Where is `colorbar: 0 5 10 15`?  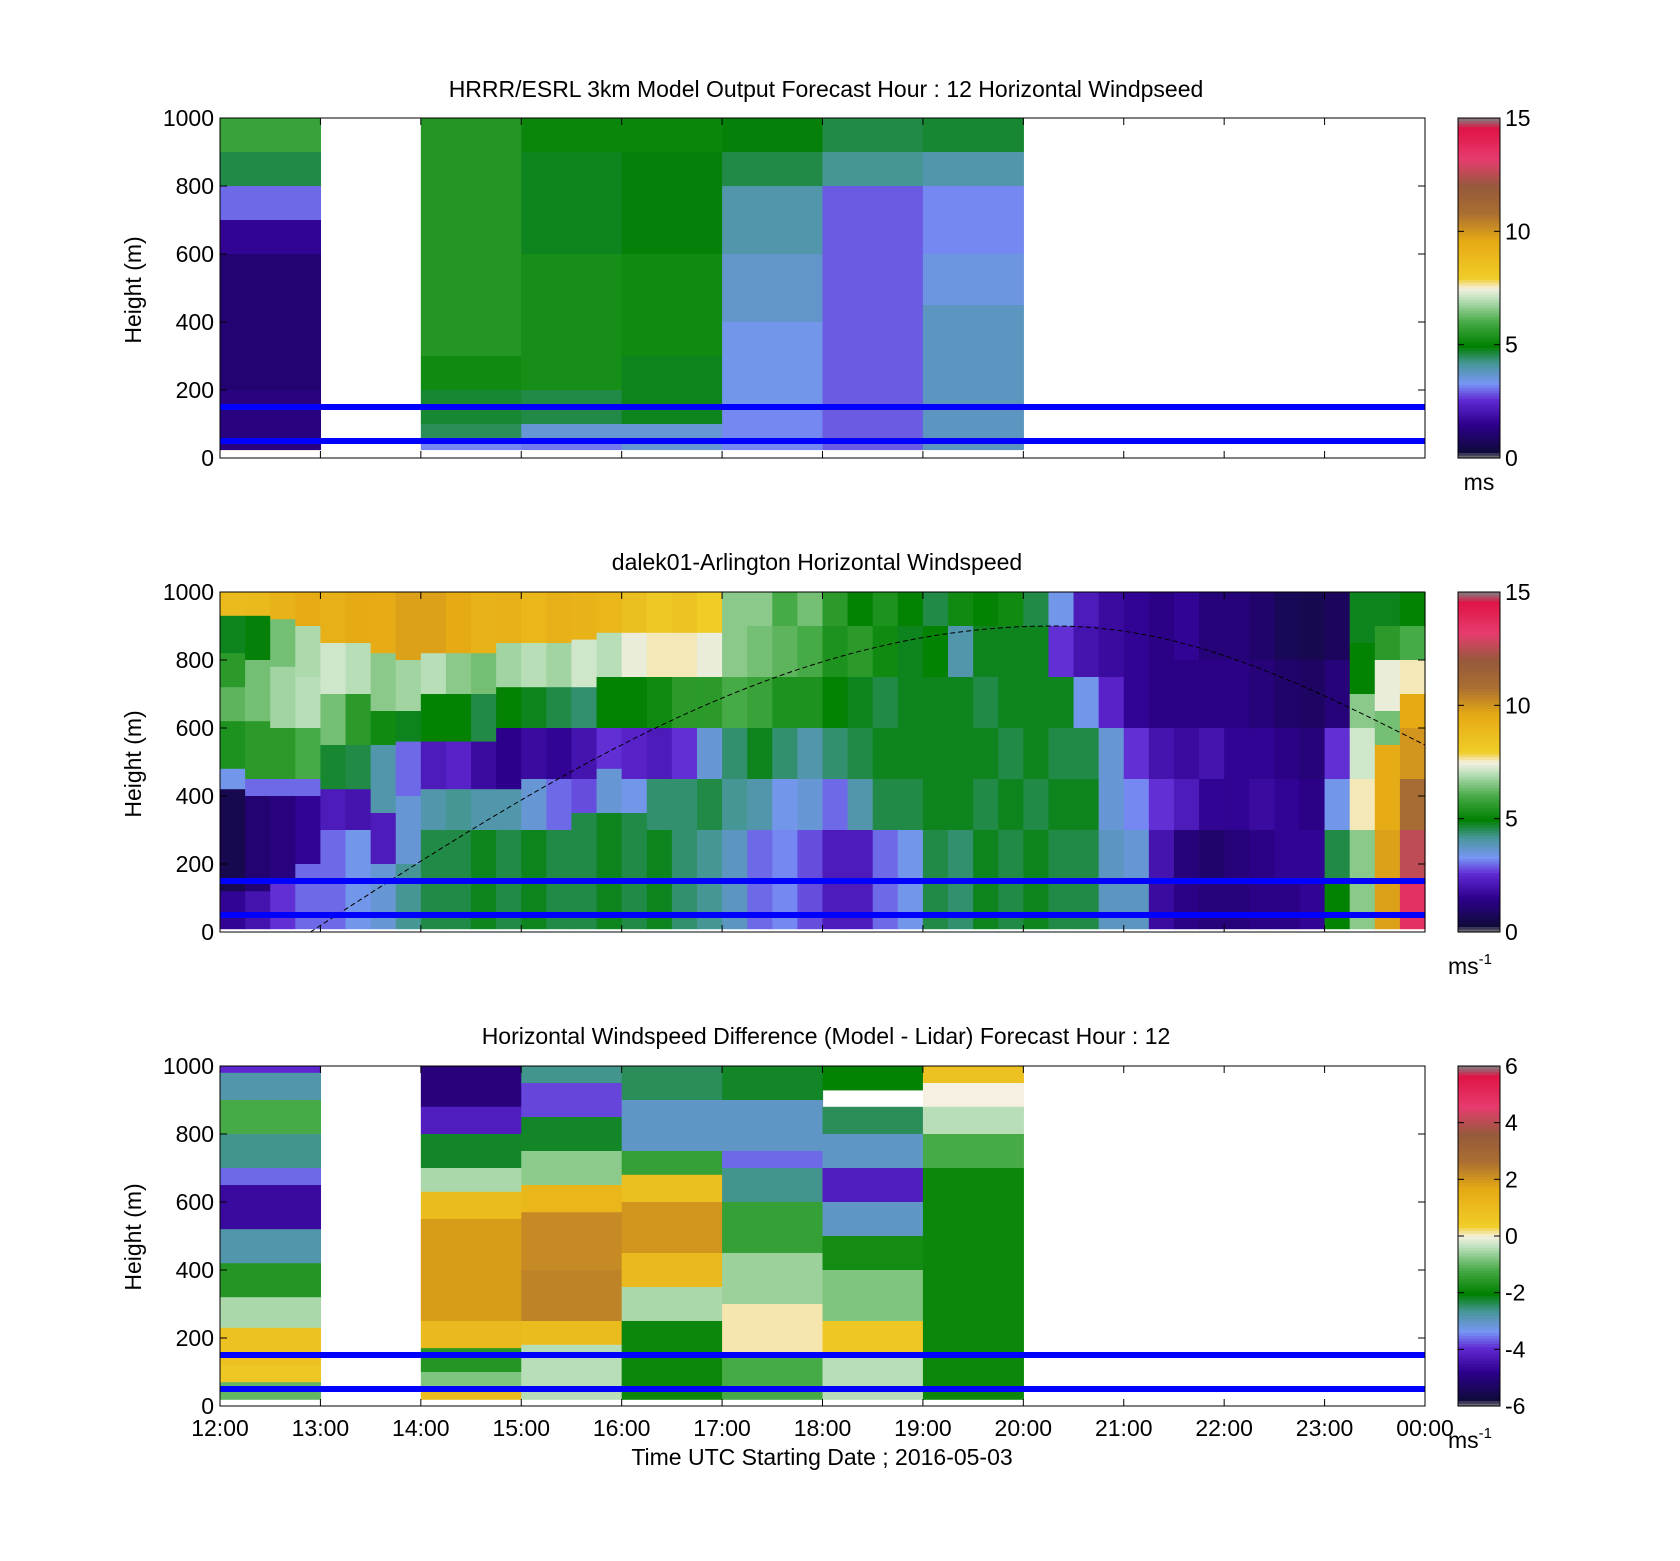 colorbar: 0 5 10 15 is located at coordinates (1494, 762).